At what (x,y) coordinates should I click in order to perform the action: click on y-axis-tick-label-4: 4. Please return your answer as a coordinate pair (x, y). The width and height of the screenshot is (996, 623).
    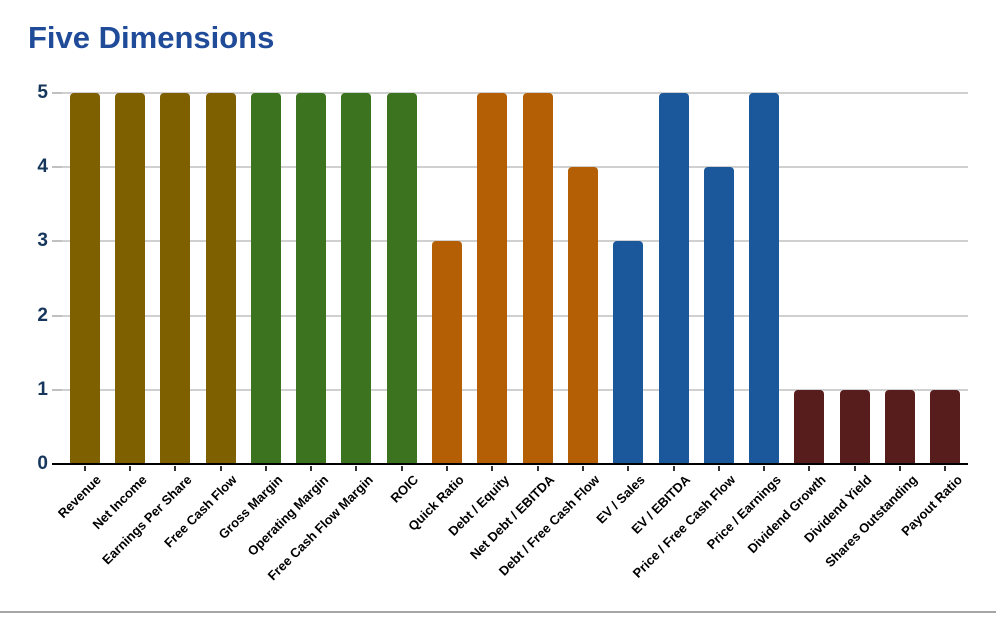
    Looking at the image, I should click on (42, 167).